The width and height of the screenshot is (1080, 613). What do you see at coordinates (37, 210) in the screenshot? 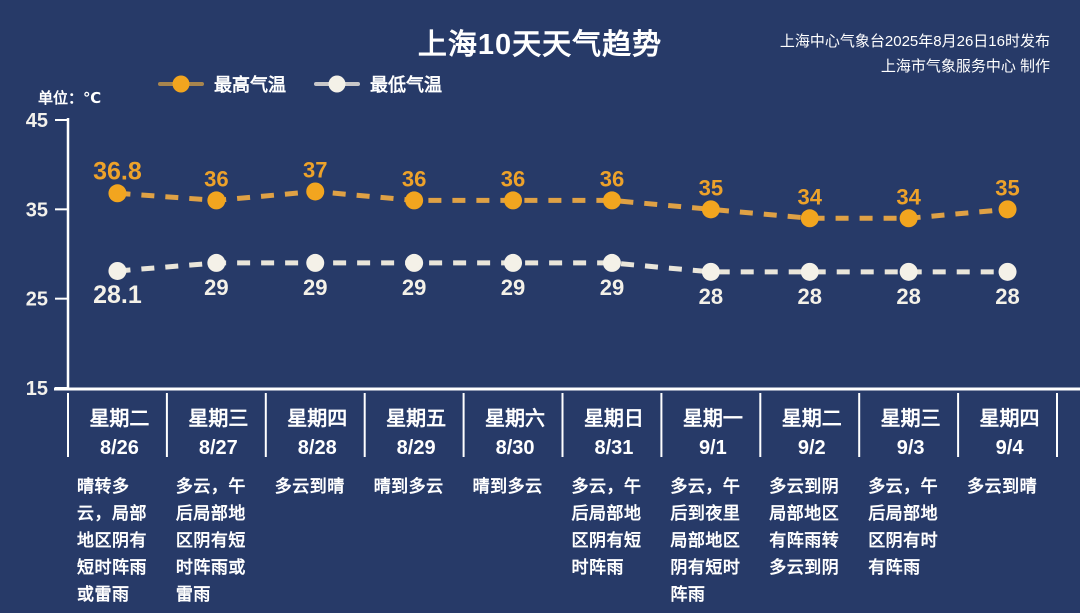
I see `y-tick-label: 35` at bounding box center [37, 210].